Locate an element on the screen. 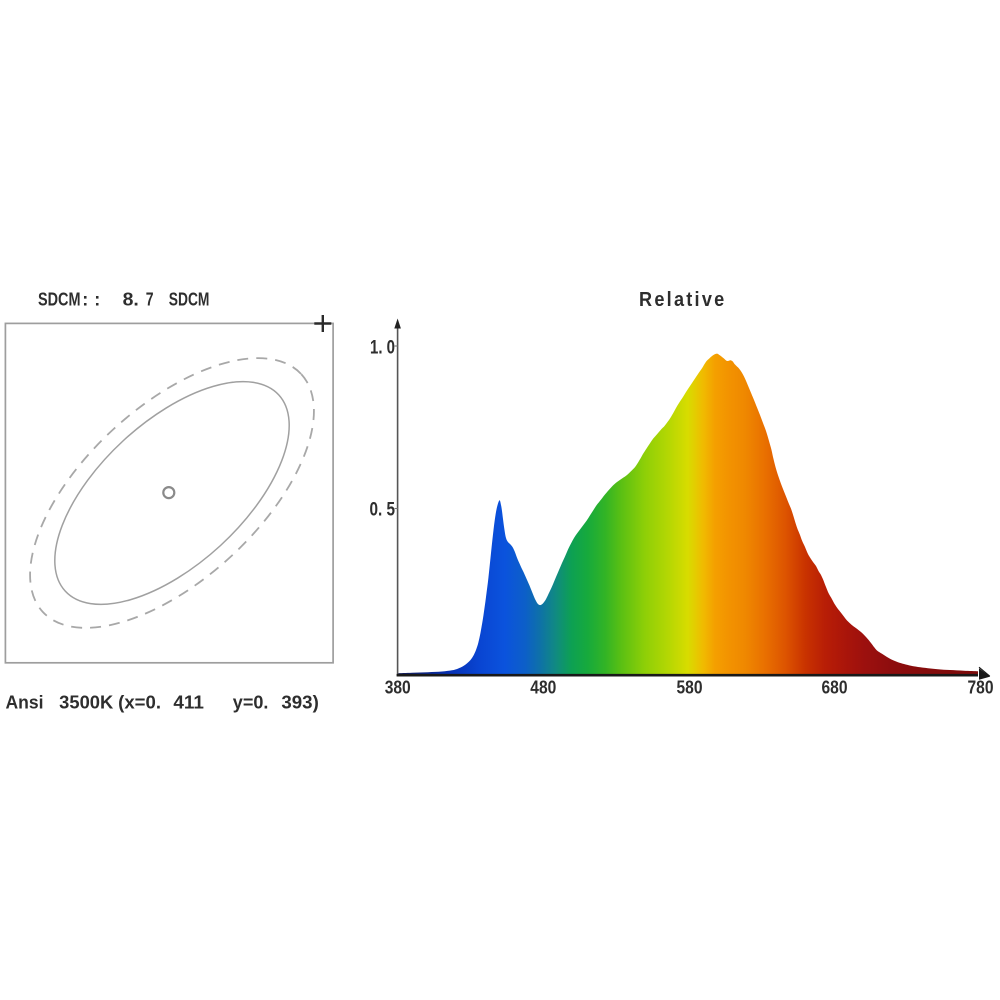 This screenshot has height=1000, width=1000. svg-text: 1. 0 is located at coordinates (382, 347).